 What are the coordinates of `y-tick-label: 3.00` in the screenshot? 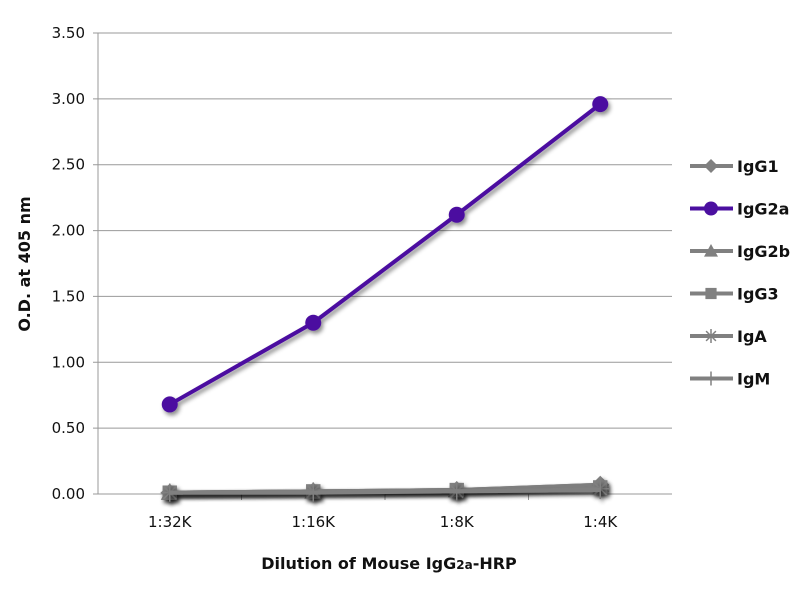 It's located at (68, 99).